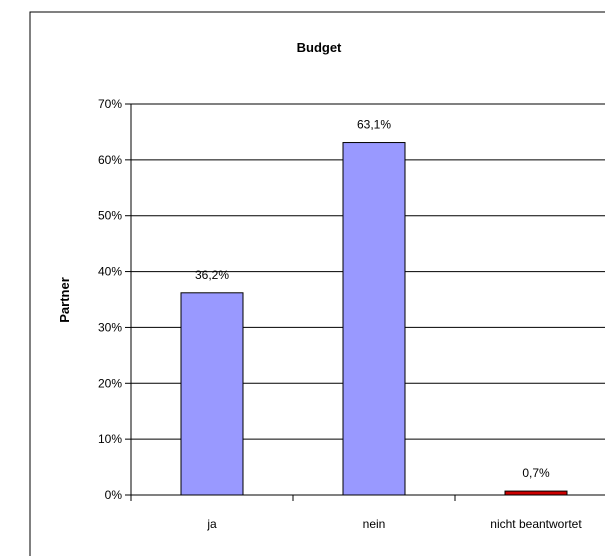 This screenshot has width=605, height=556. Describe the element at coordinates (110, 216) in the screenshot. I see `y-tick-label: 50%` at that location.